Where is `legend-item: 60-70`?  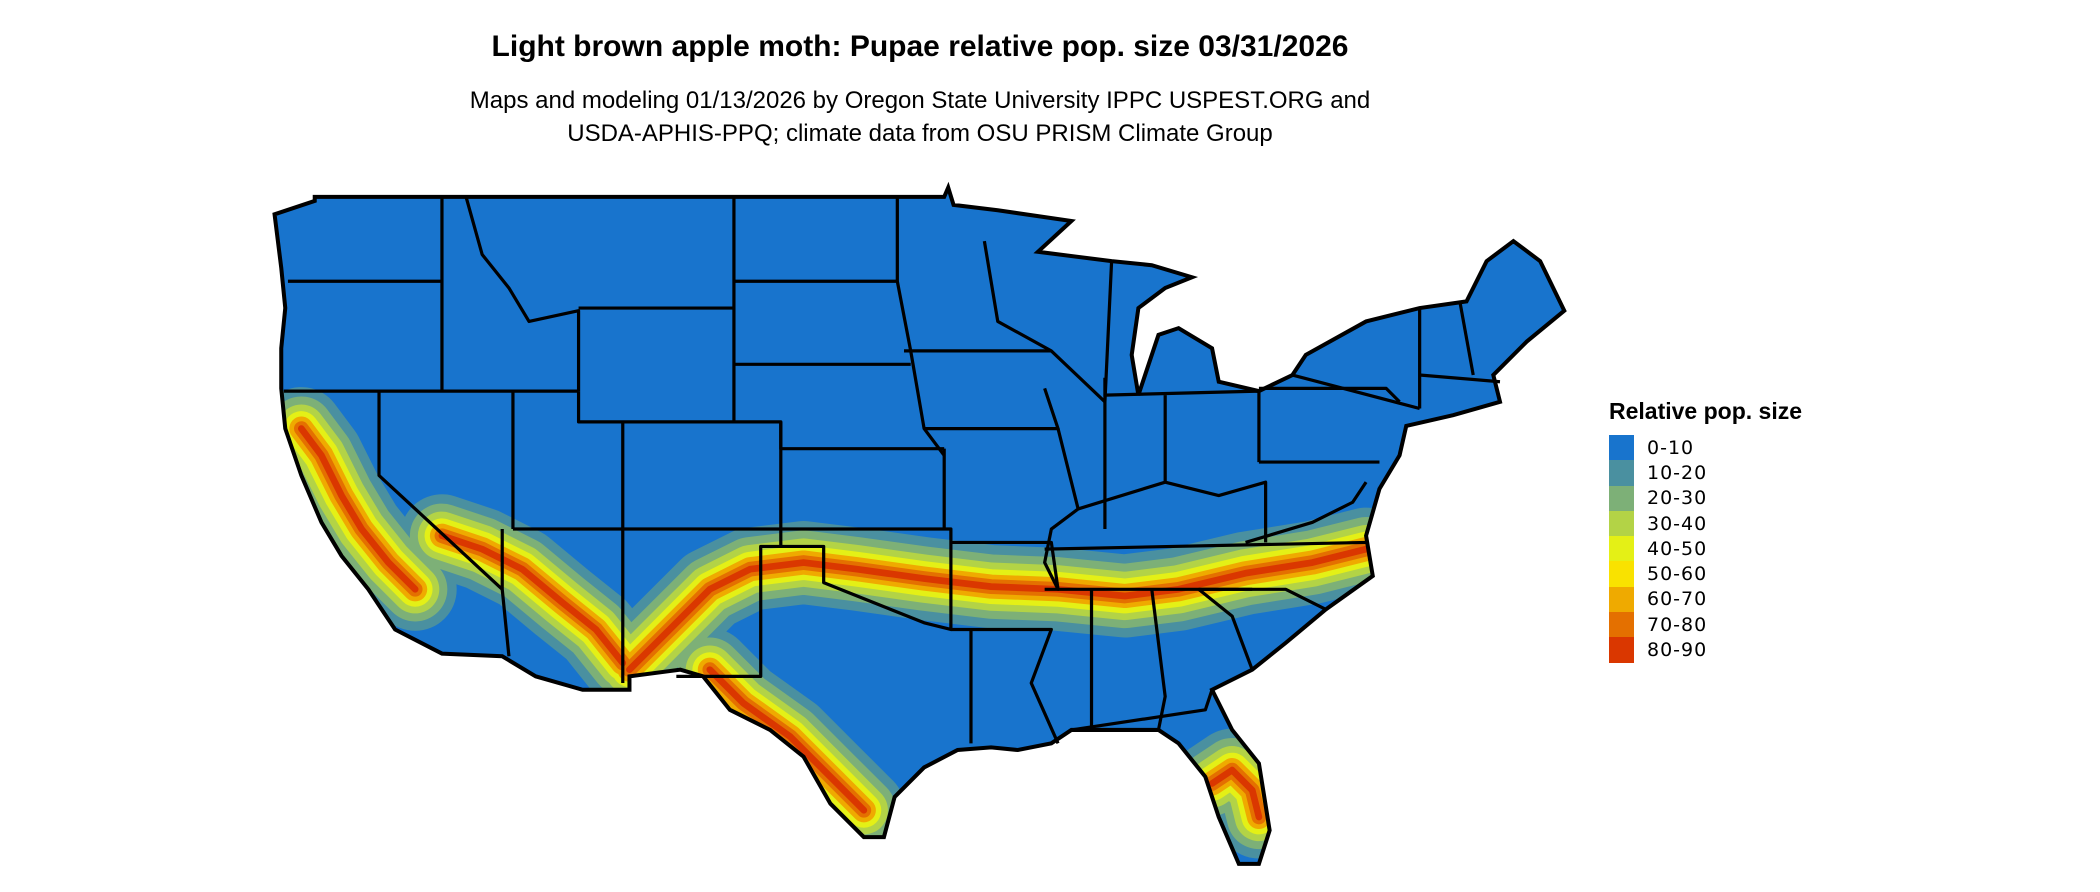 legend-item: 60-70 is located at coordinates (1705, 599).